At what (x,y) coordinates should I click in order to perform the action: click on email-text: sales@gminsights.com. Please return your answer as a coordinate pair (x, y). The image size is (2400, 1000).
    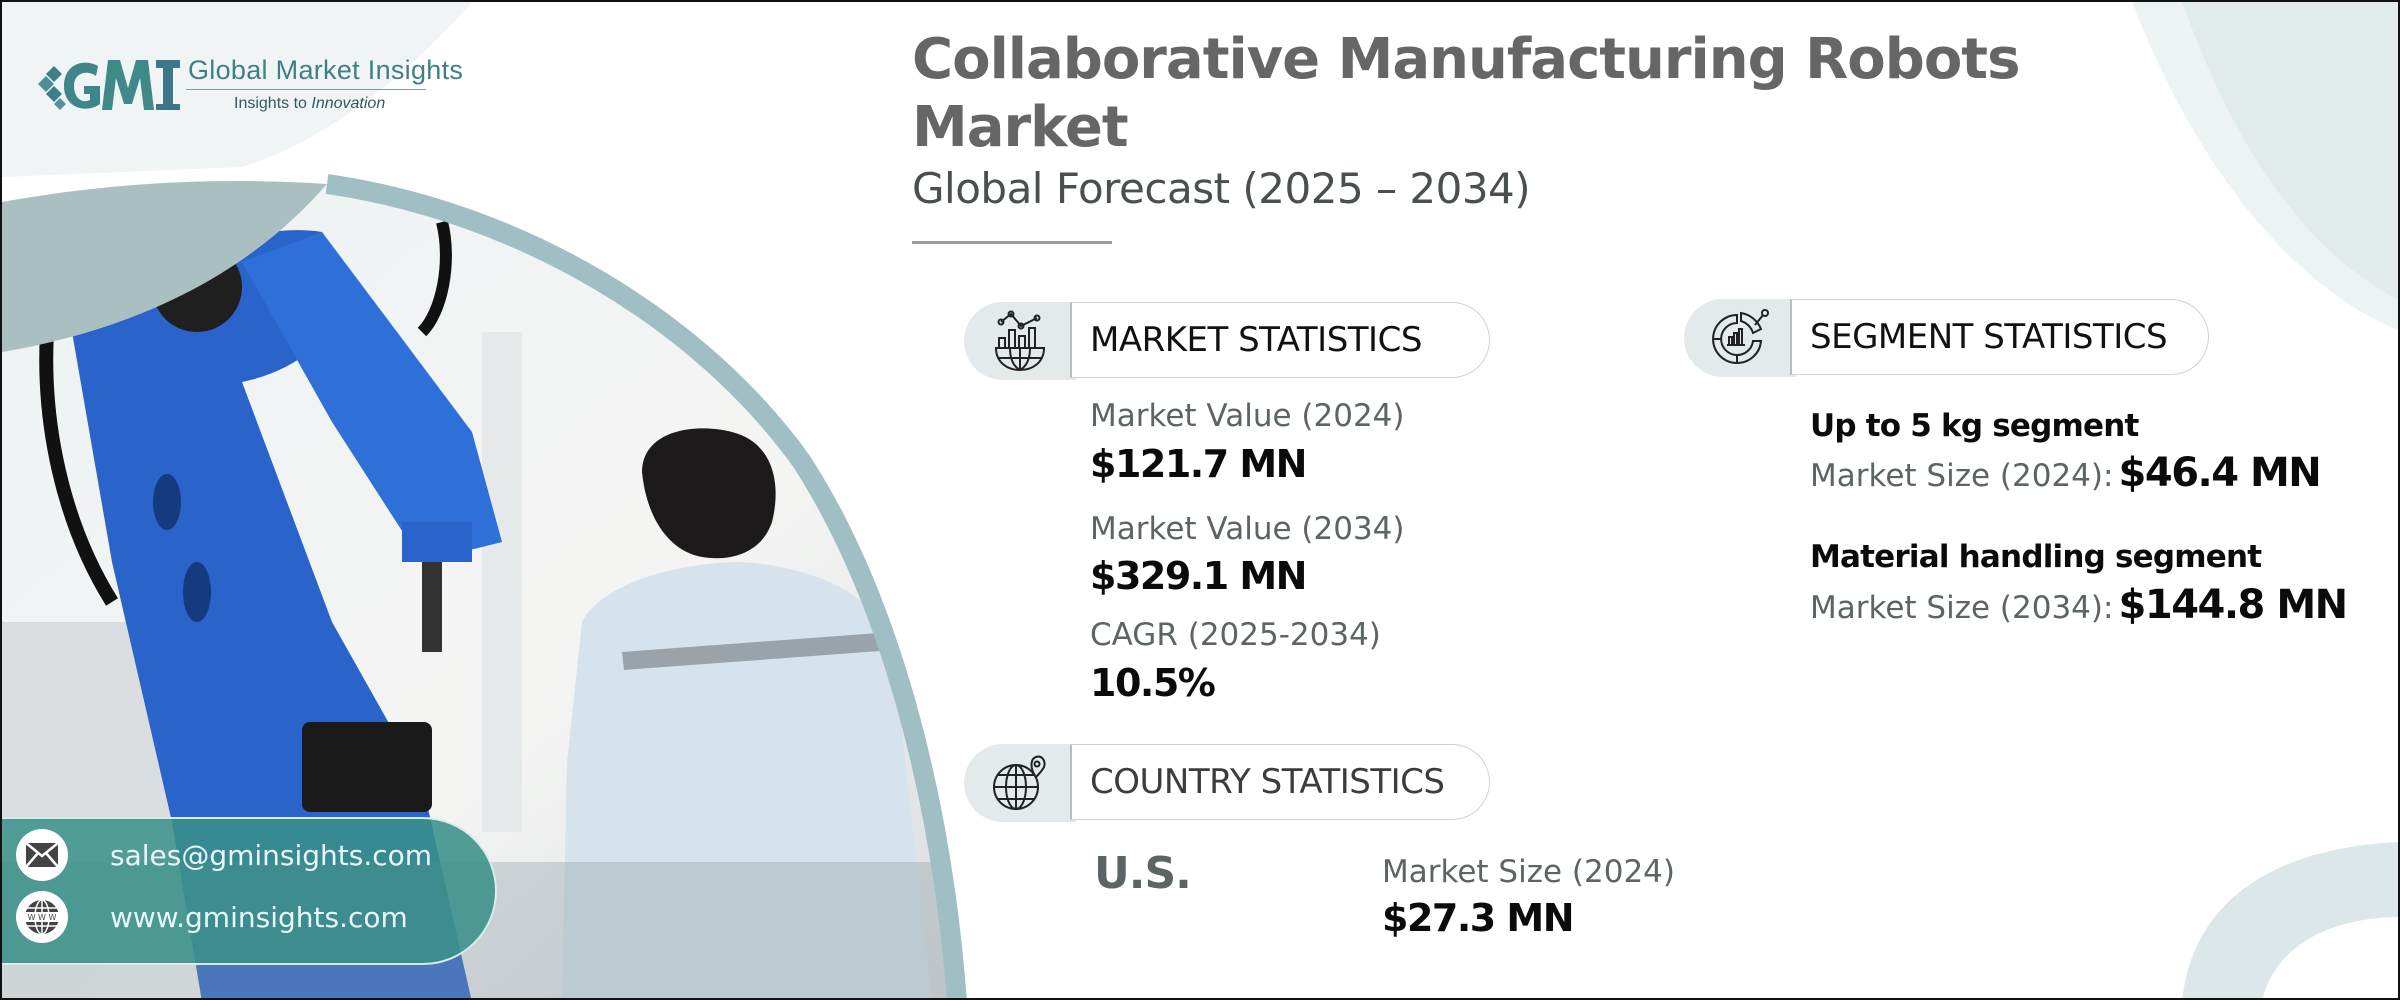
    Looking at the image, I should click on (271, 855).